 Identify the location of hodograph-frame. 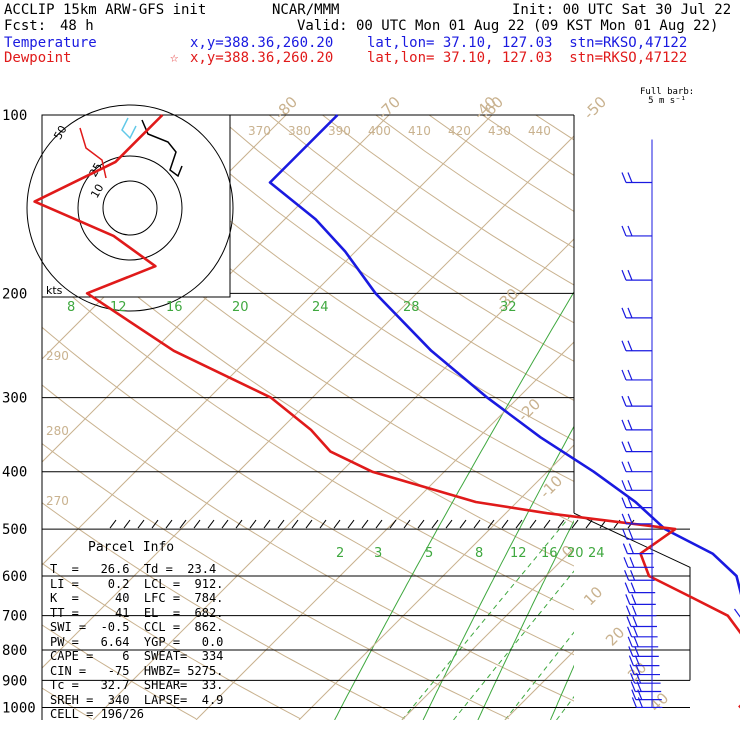
(136, 206).